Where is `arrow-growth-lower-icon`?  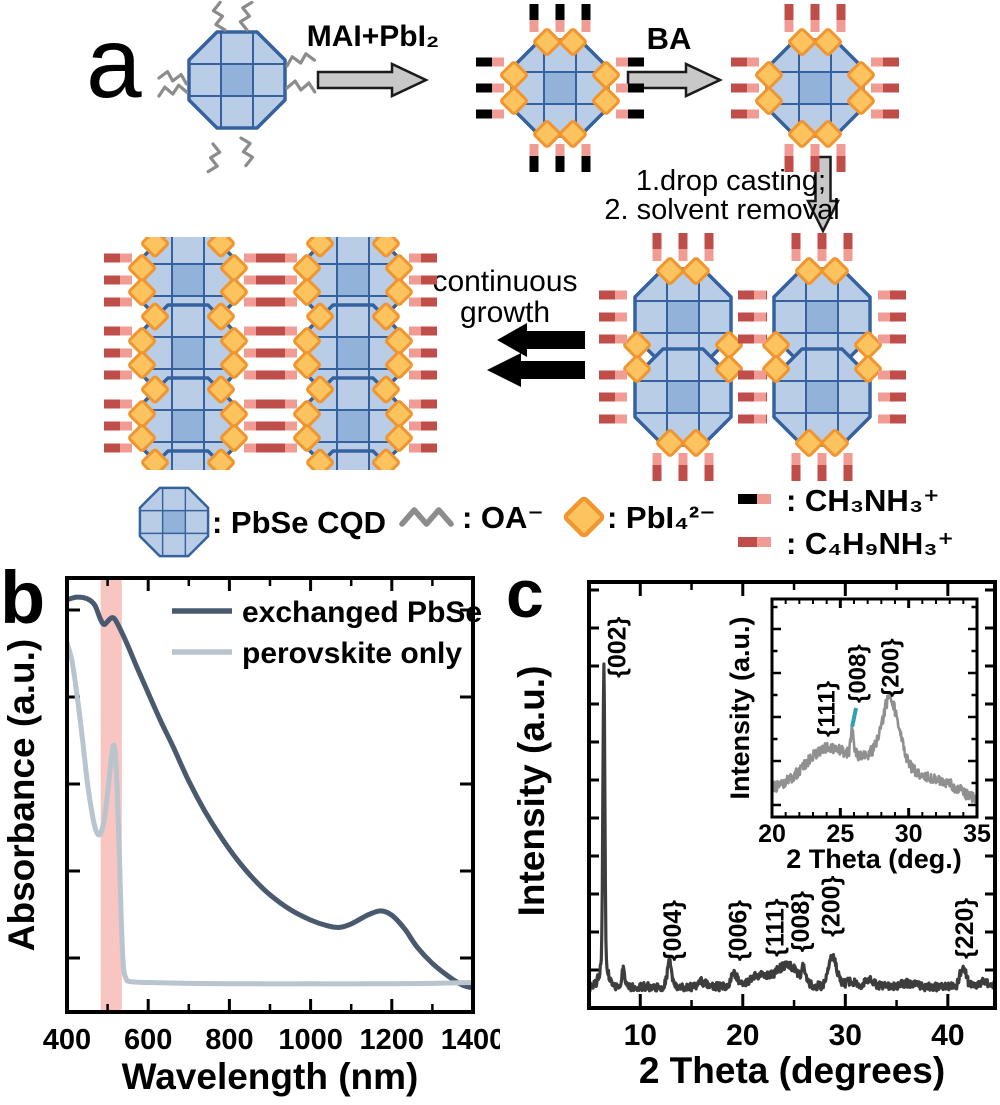
arrow-growth-lower-icon is located at coordinates (536, 370).